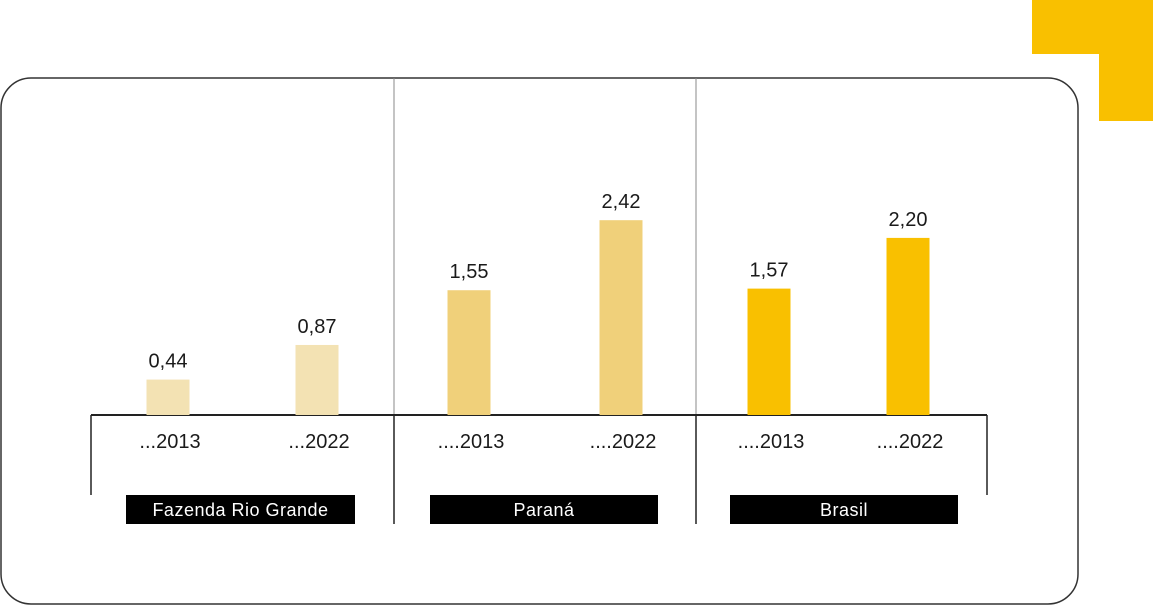 The width and height of the screenshot is (1153, 605). Describe the element at coordinates (621, 202) in the screenshot. I see `data-label-parana-2: 2,42` at that location.